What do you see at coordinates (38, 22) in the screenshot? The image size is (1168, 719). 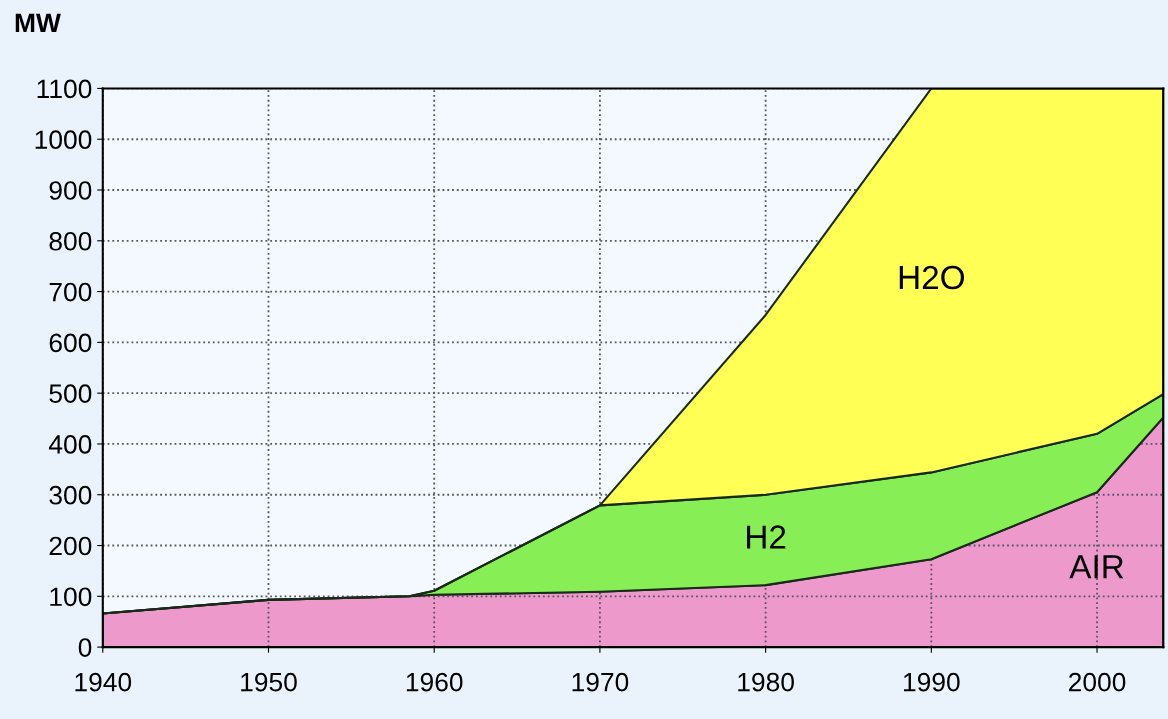 I see `y-axis-title: MW` at bounding box center [38, 22].